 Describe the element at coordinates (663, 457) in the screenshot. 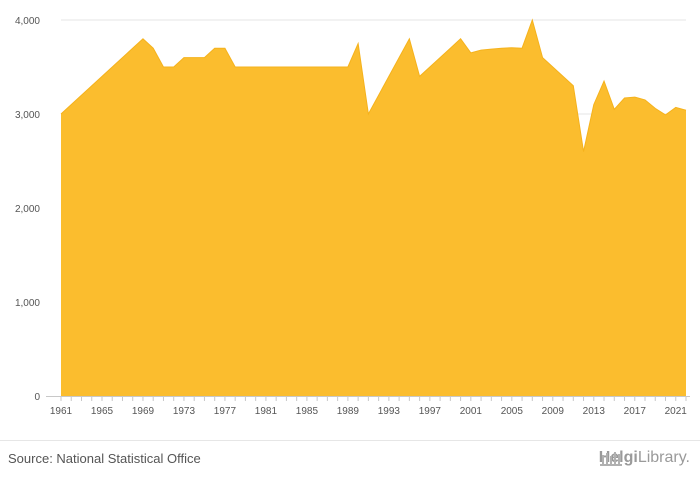

I see `brand-name-part2: Library.` at that location.